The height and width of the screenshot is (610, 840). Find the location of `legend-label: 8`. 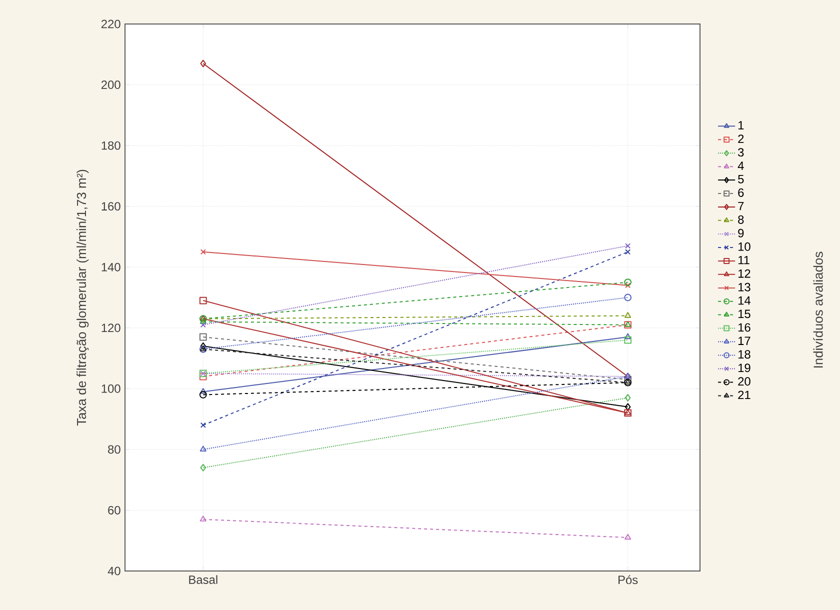

legend-label: 8 is located at coordinates (741, 219).